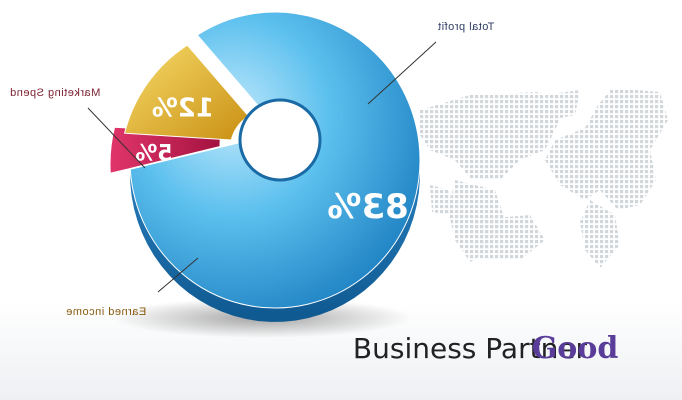 Image resolution: width=682 pixels, height=400 pixels. I want to click on callout-marketing-spend: Marketing Spend, so click(55, 93).